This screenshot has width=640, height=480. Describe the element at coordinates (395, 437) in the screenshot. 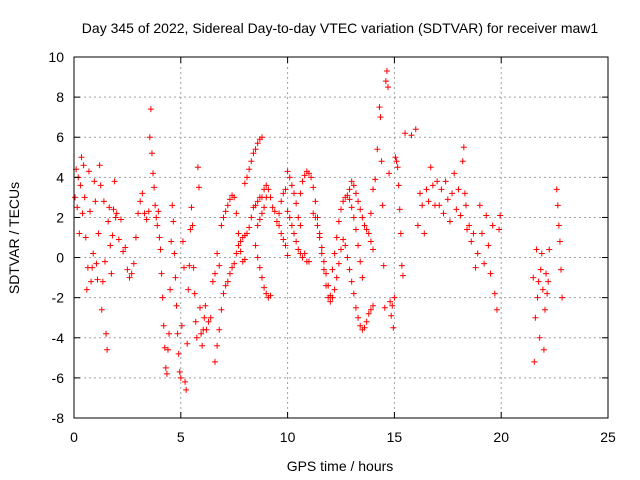

I see `x-tick-label: 15` at that location.